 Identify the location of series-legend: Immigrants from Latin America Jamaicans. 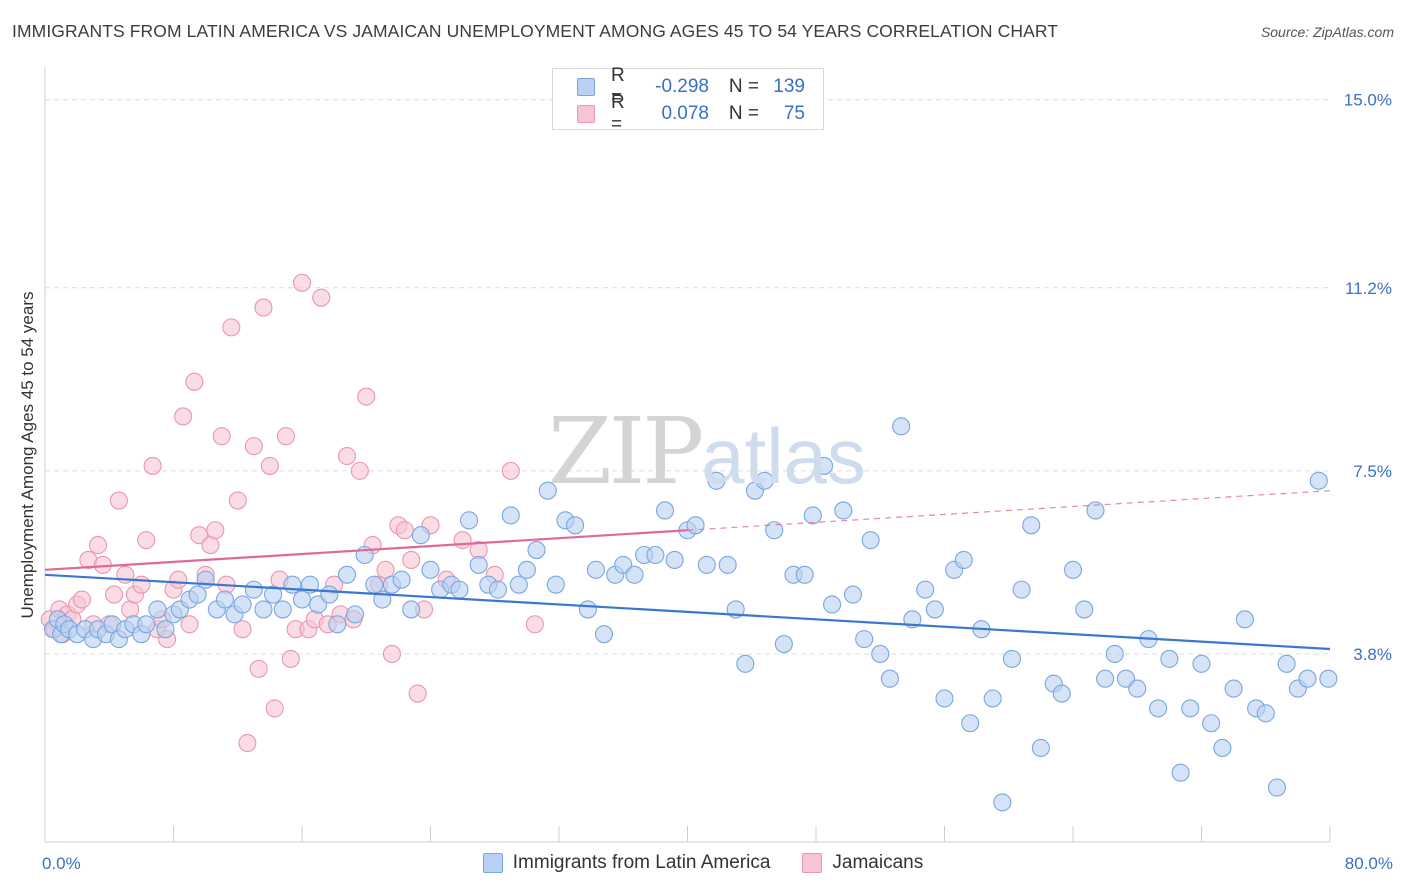
(703, 863).